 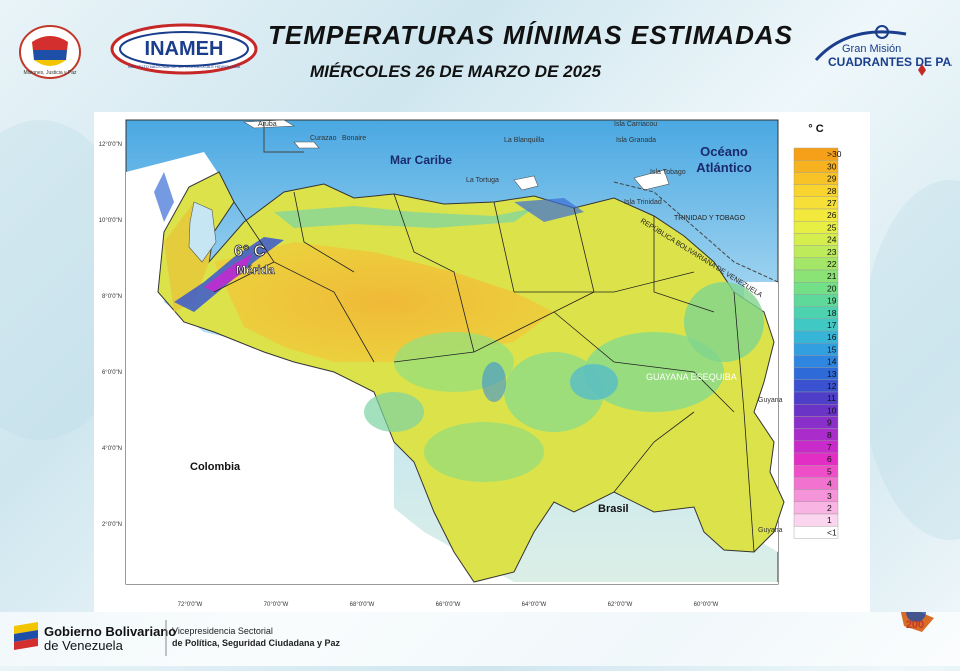 What do you see at coordinates (534, 605) in the screenshot?
I see `lon-tick: 64°0'0"W` at bounding box center [534, 605].